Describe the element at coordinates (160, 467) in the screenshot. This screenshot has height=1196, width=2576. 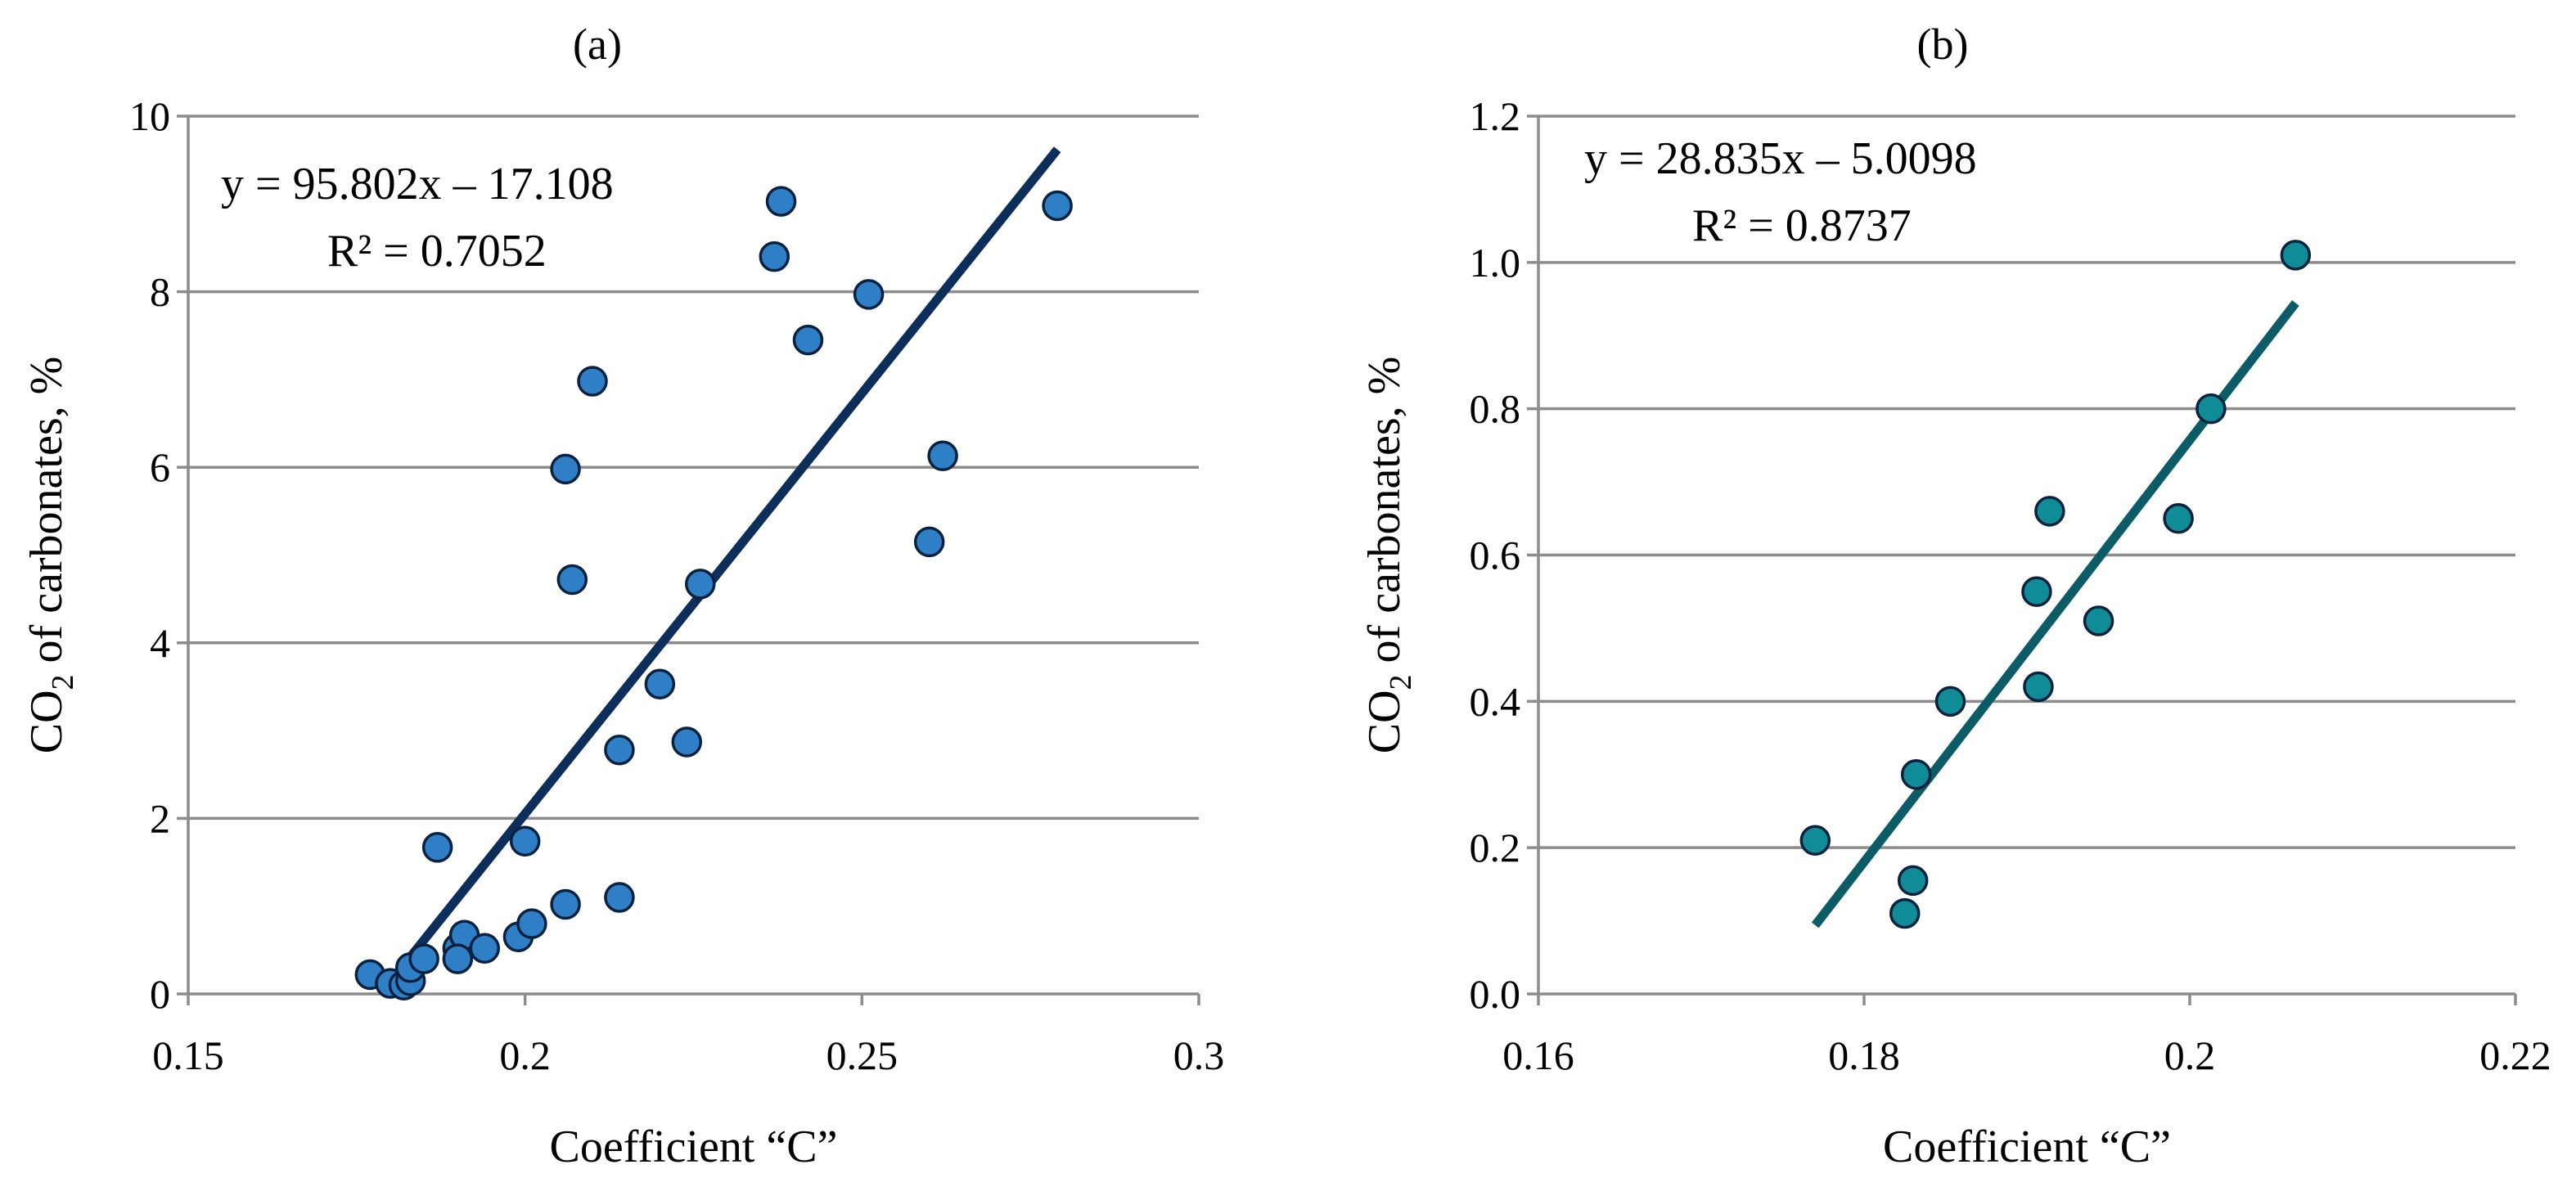
I see `y-tick-label: 6` at that location.